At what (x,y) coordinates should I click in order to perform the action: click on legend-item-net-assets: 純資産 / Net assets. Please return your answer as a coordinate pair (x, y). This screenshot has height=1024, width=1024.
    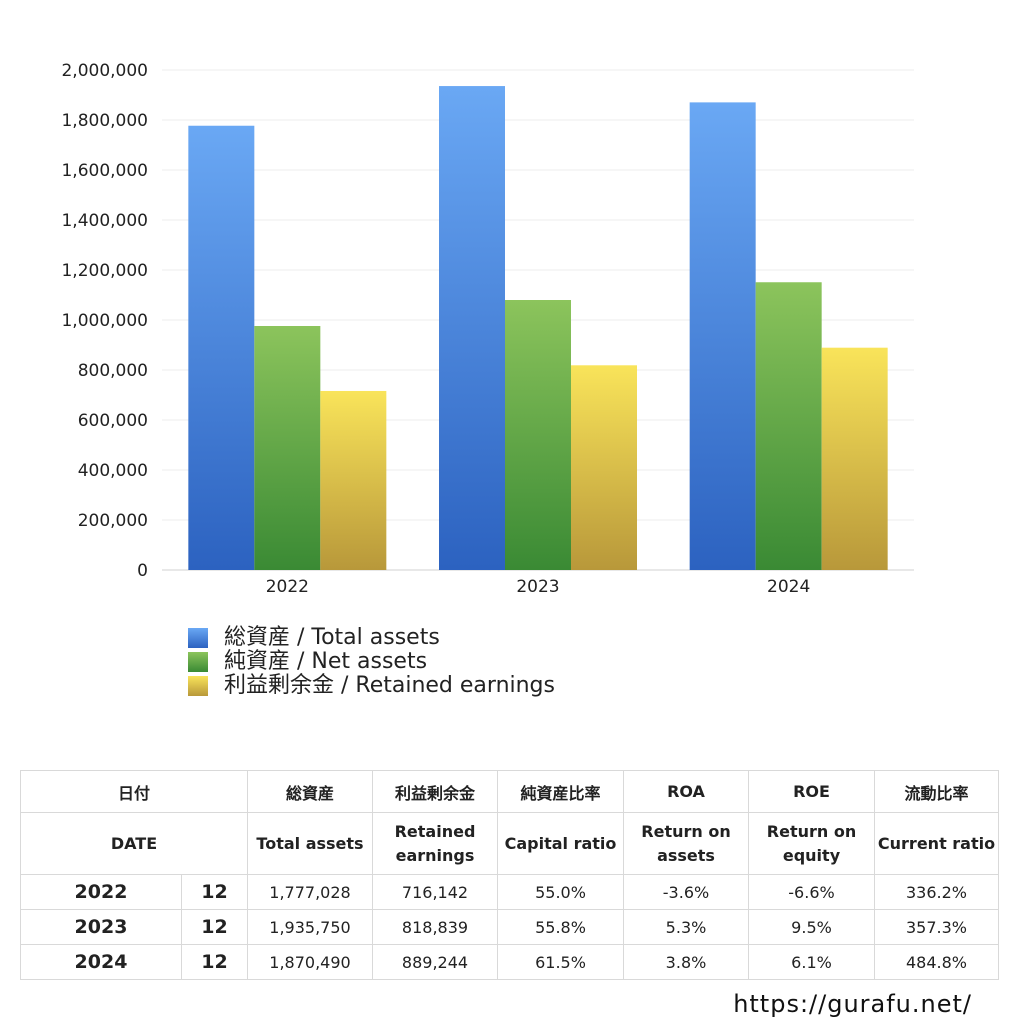
    Looking at the image, I should click on (371, 662).